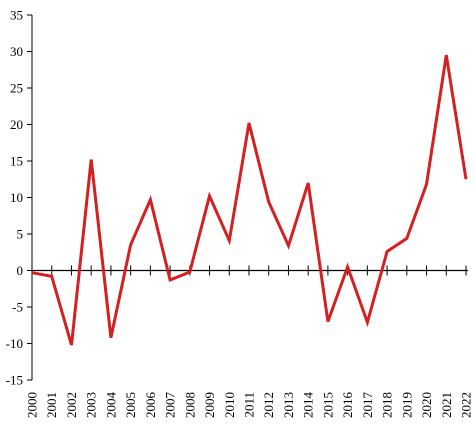  What do you see at coordinates (17, 307) in the screenshot?
I see `y-tick-label: -5` at bounding box center [17, 307].